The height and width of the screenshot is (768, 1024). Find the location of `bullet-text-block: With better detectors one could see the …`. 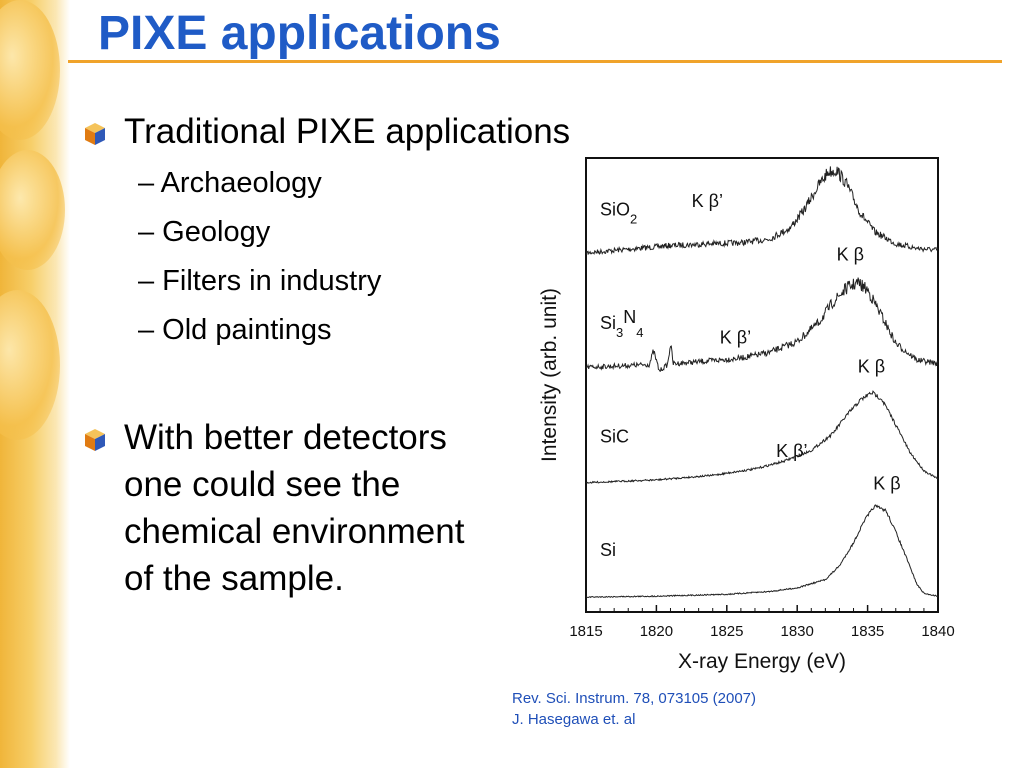

bullet-text-block: With better detectors one could see the … is located at coordinates (294, 508).